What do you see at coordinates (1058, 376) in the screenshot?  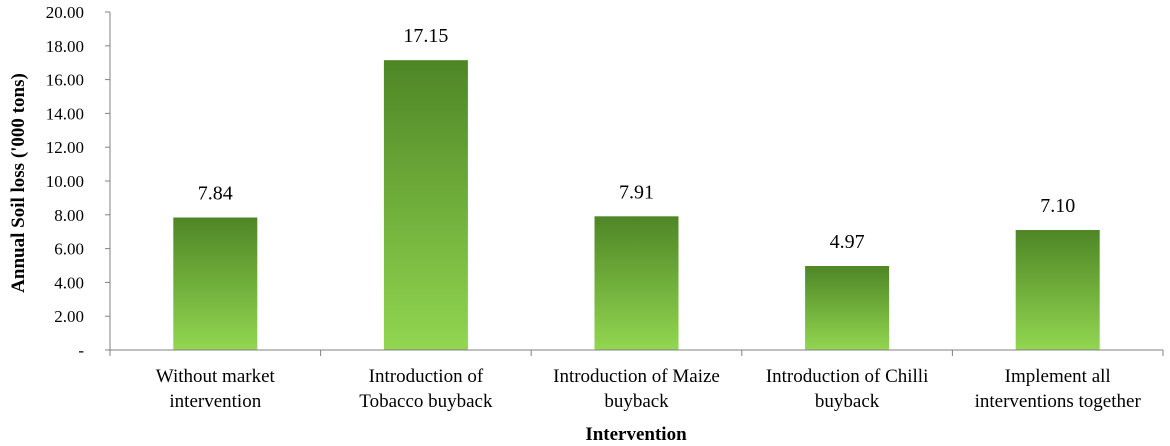 I see `x-category-label: Implement all` at bounding box center [1058, 376].